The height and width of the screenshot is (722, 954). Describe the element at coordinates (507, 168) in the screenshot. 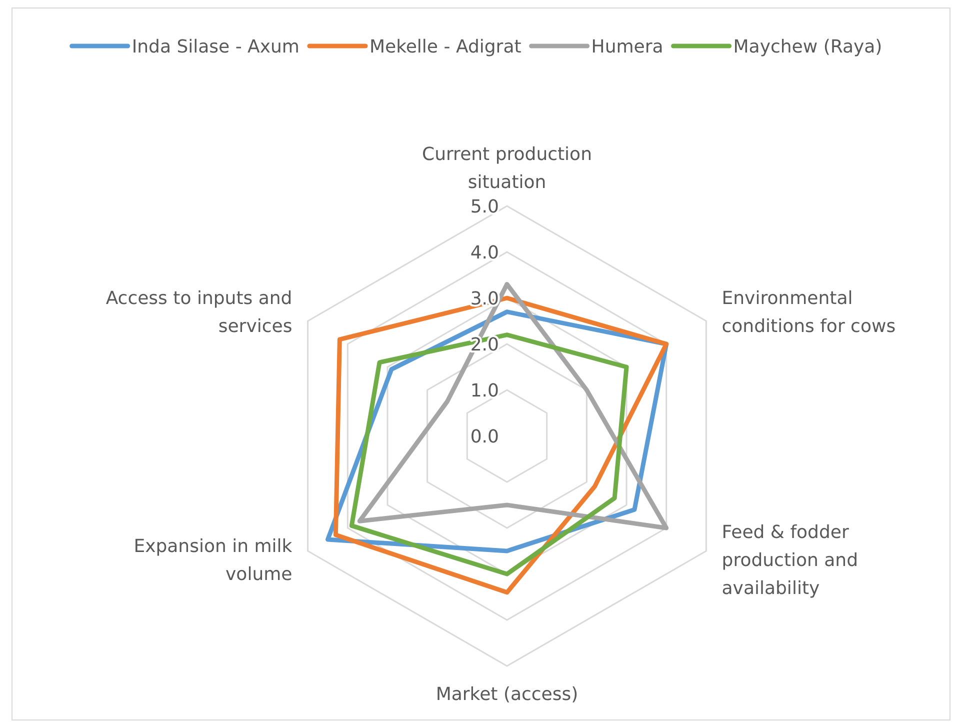

I see `spoke-label: Current production situation` at that location.